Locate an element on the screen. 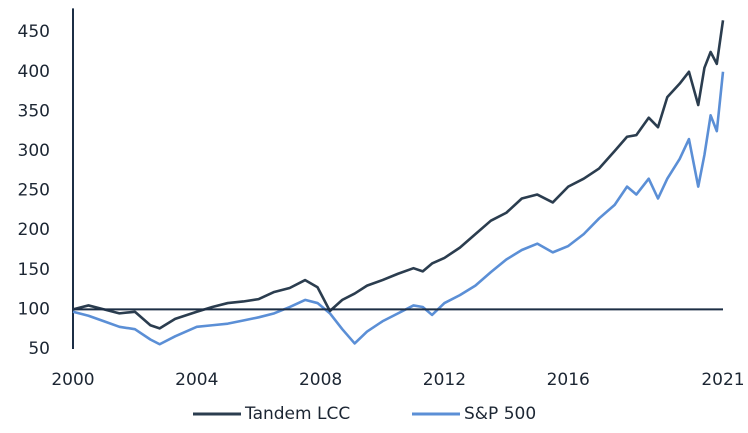  legend-label: S&P 500 is located at coordinates (500, 414).